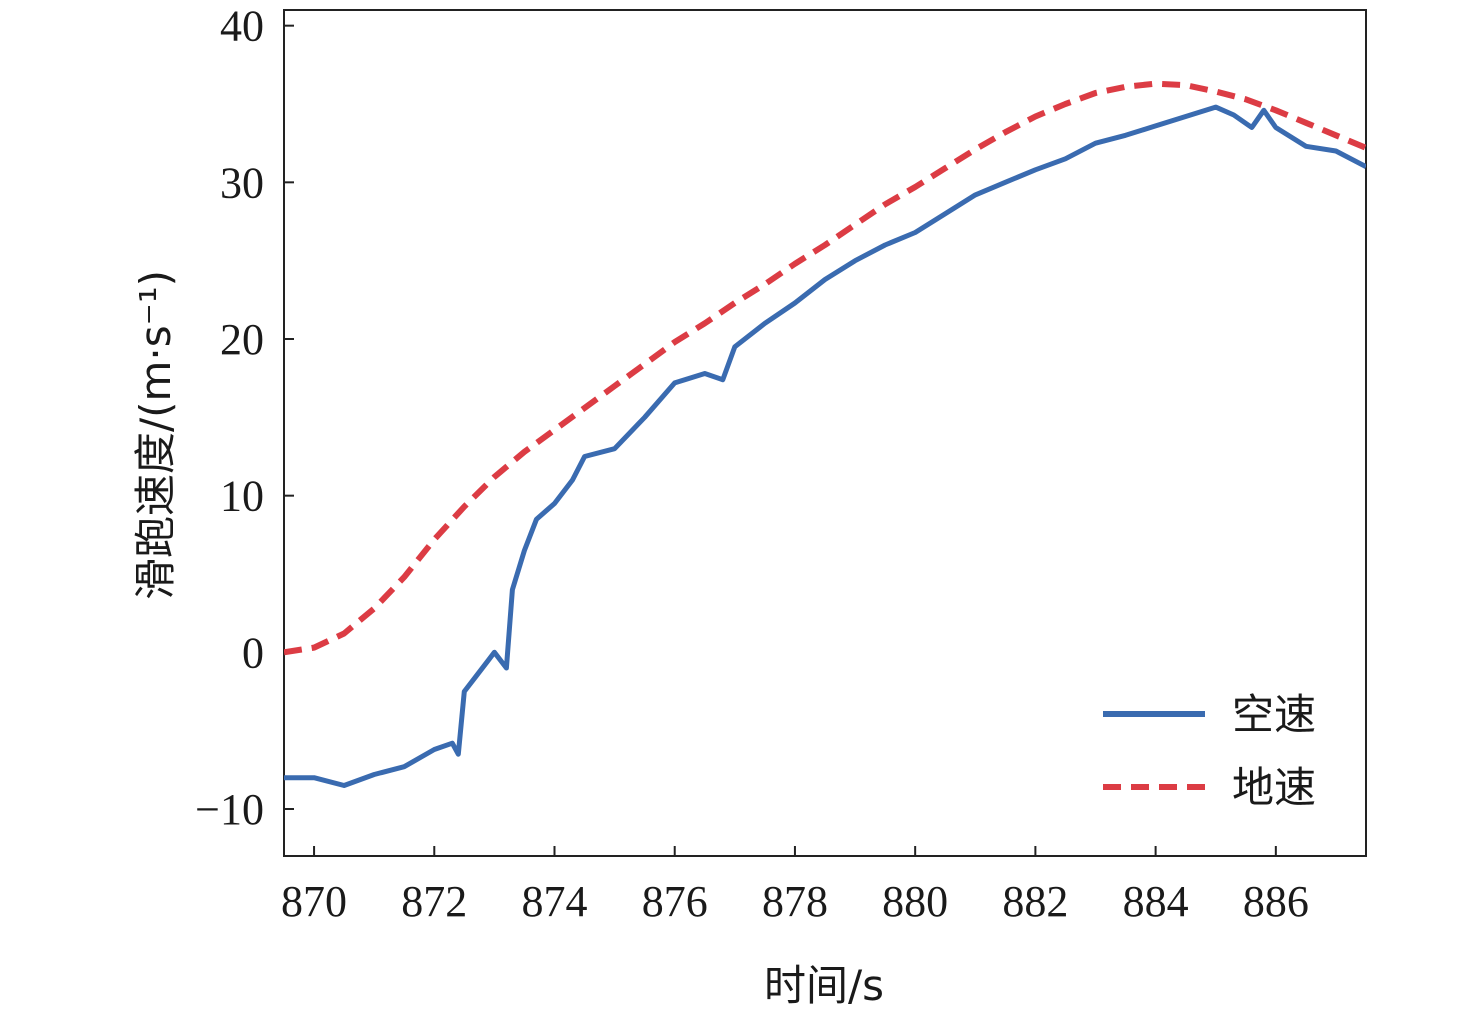 The width and height of the screenshot is (1476, 1016). Describe the element at coordinates (915, 901) in the screenshot. I see `x-tick-label: 880` at that location.